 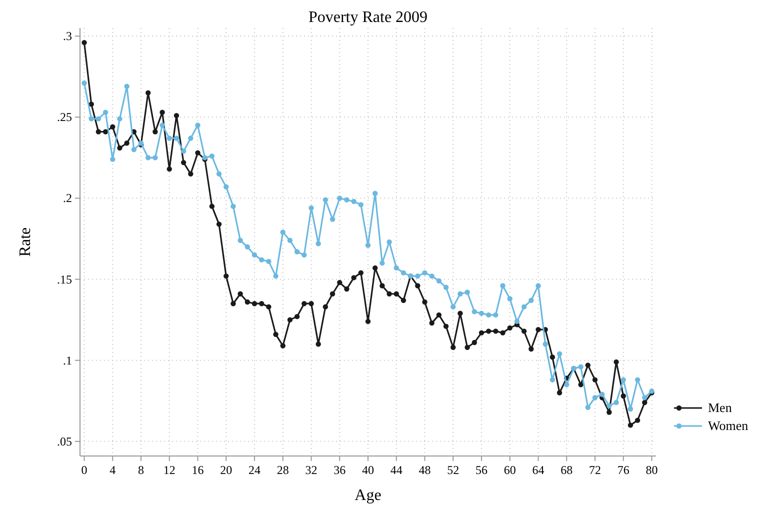 What do you see at coordinates (623, 470) in the screenshot?
I see `x-tick-label: 76` at bounding box center [623, 470].